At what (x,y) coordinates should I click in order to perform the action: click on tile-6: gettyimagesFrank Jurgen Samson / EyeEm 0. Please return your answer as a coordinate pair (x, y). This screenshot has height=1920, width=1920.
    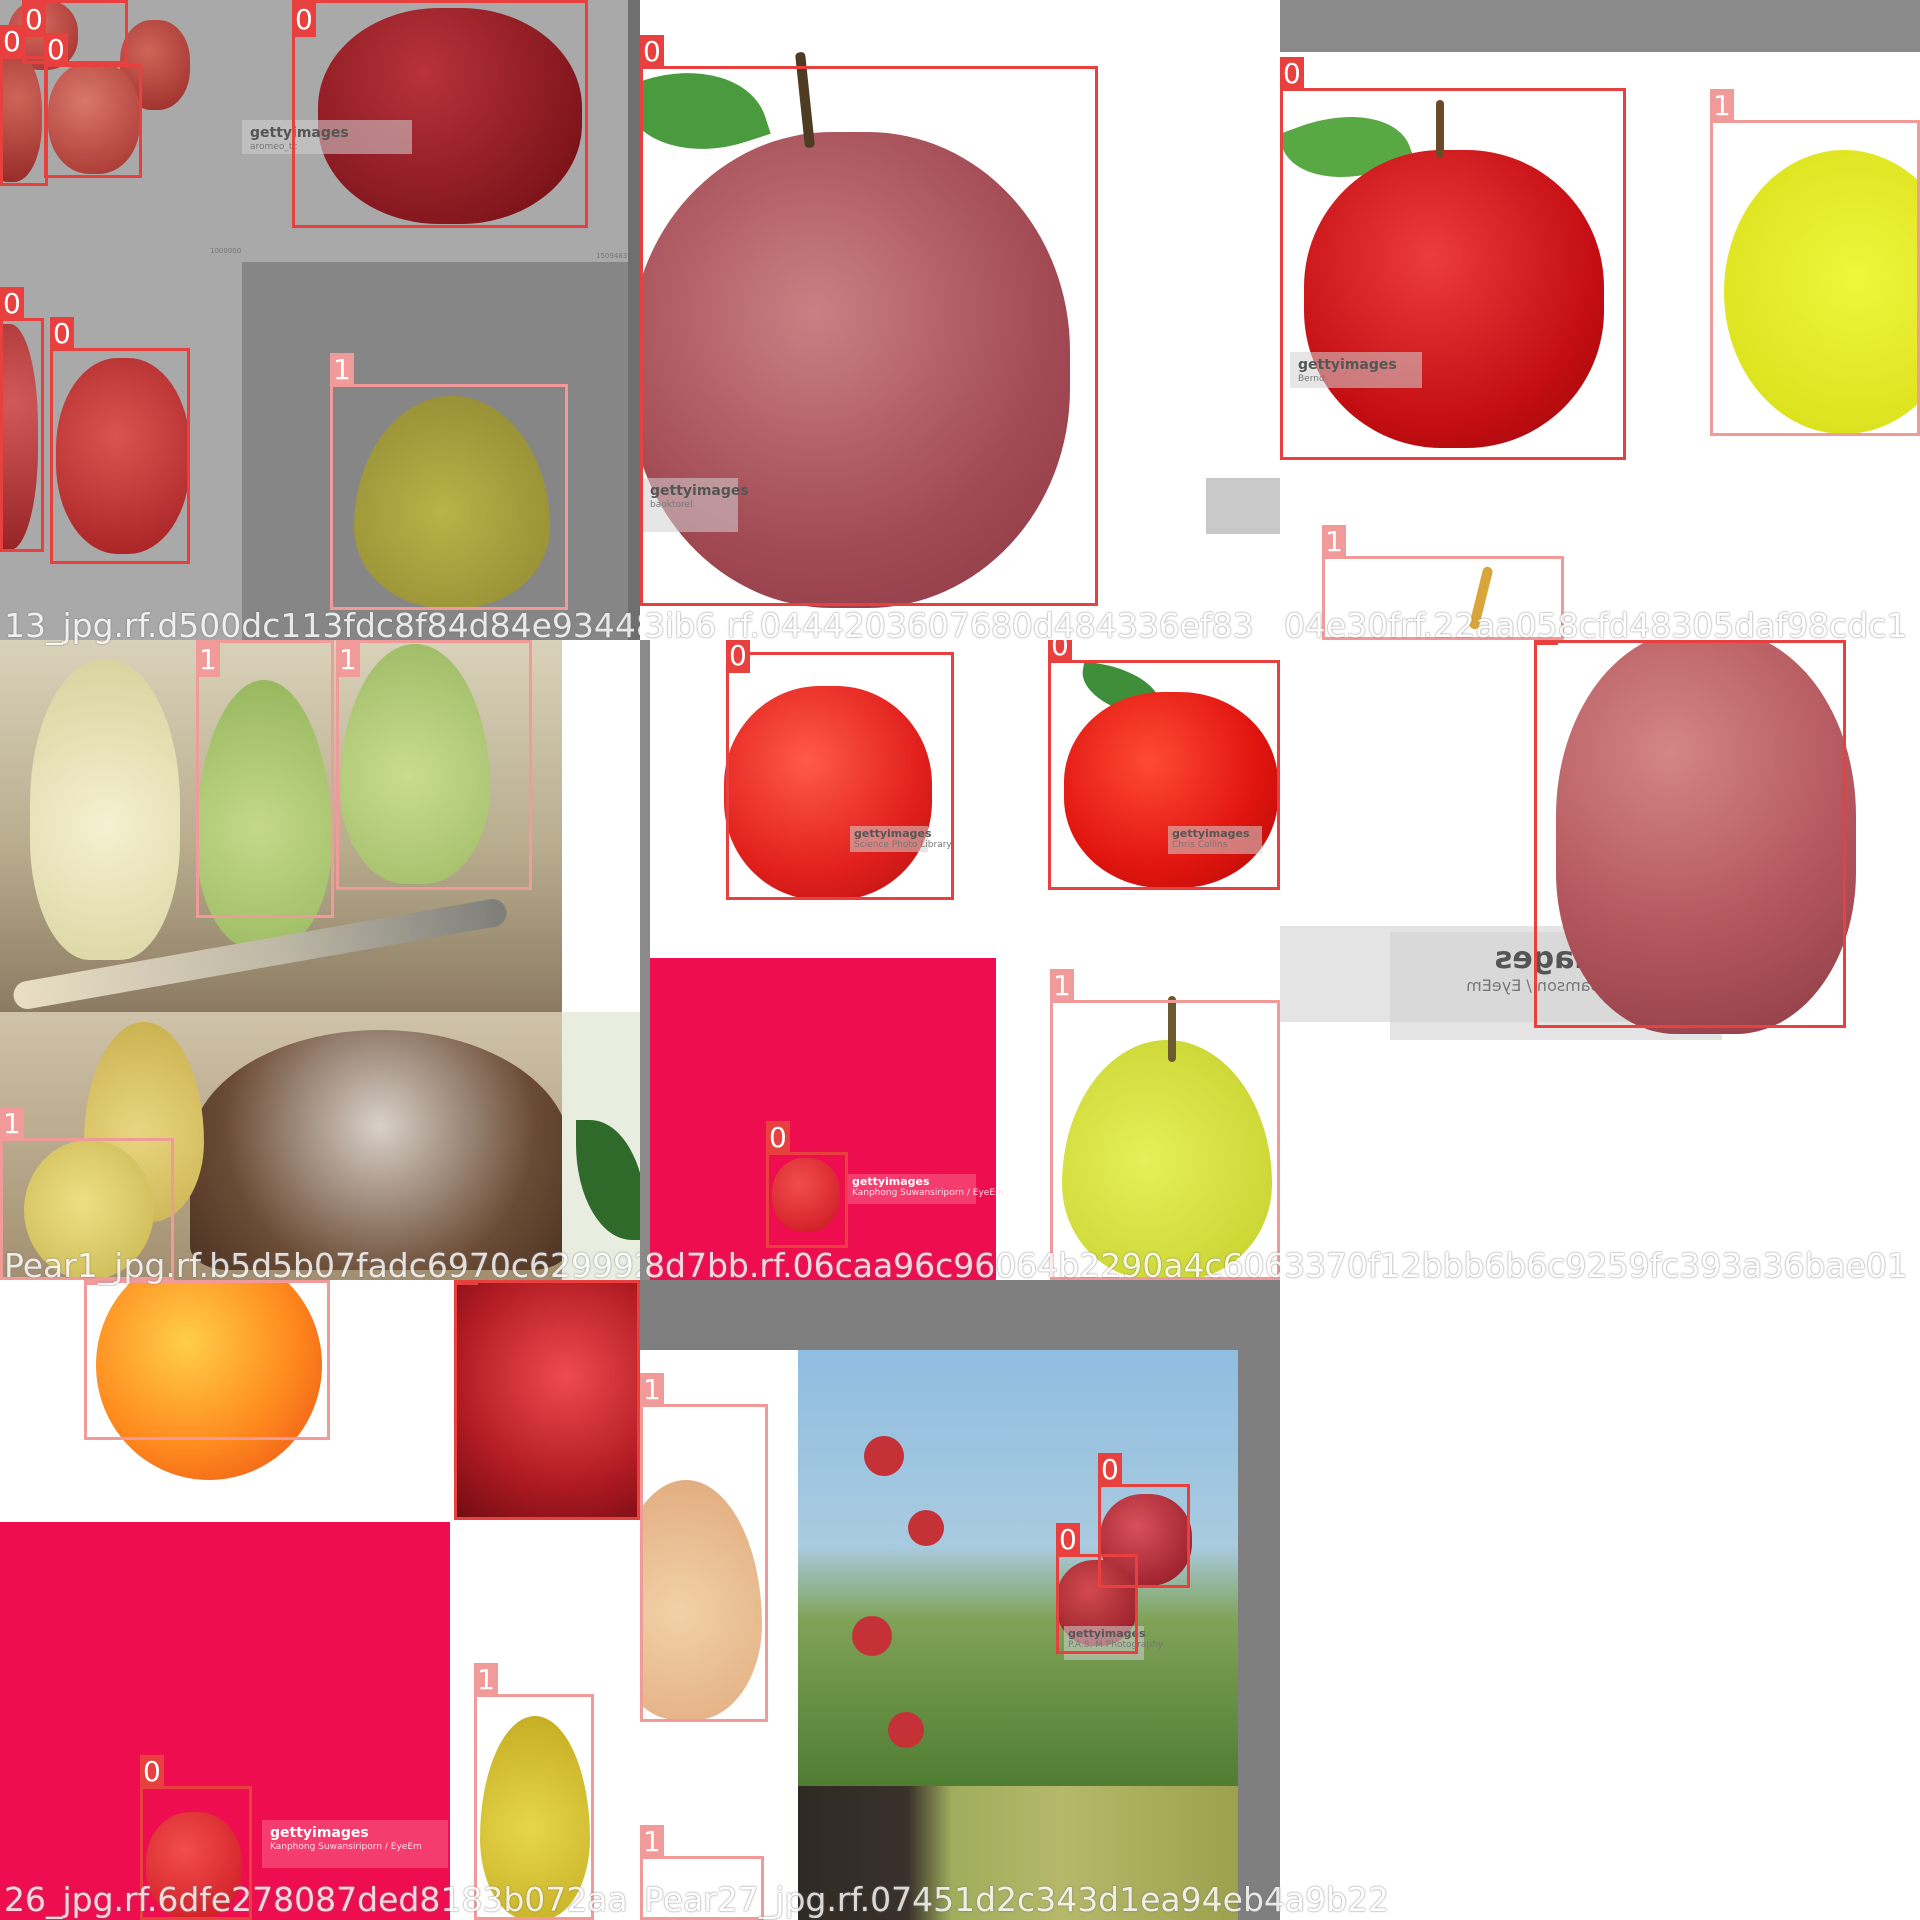
    Looking at the image, I should click on (1600, 960).